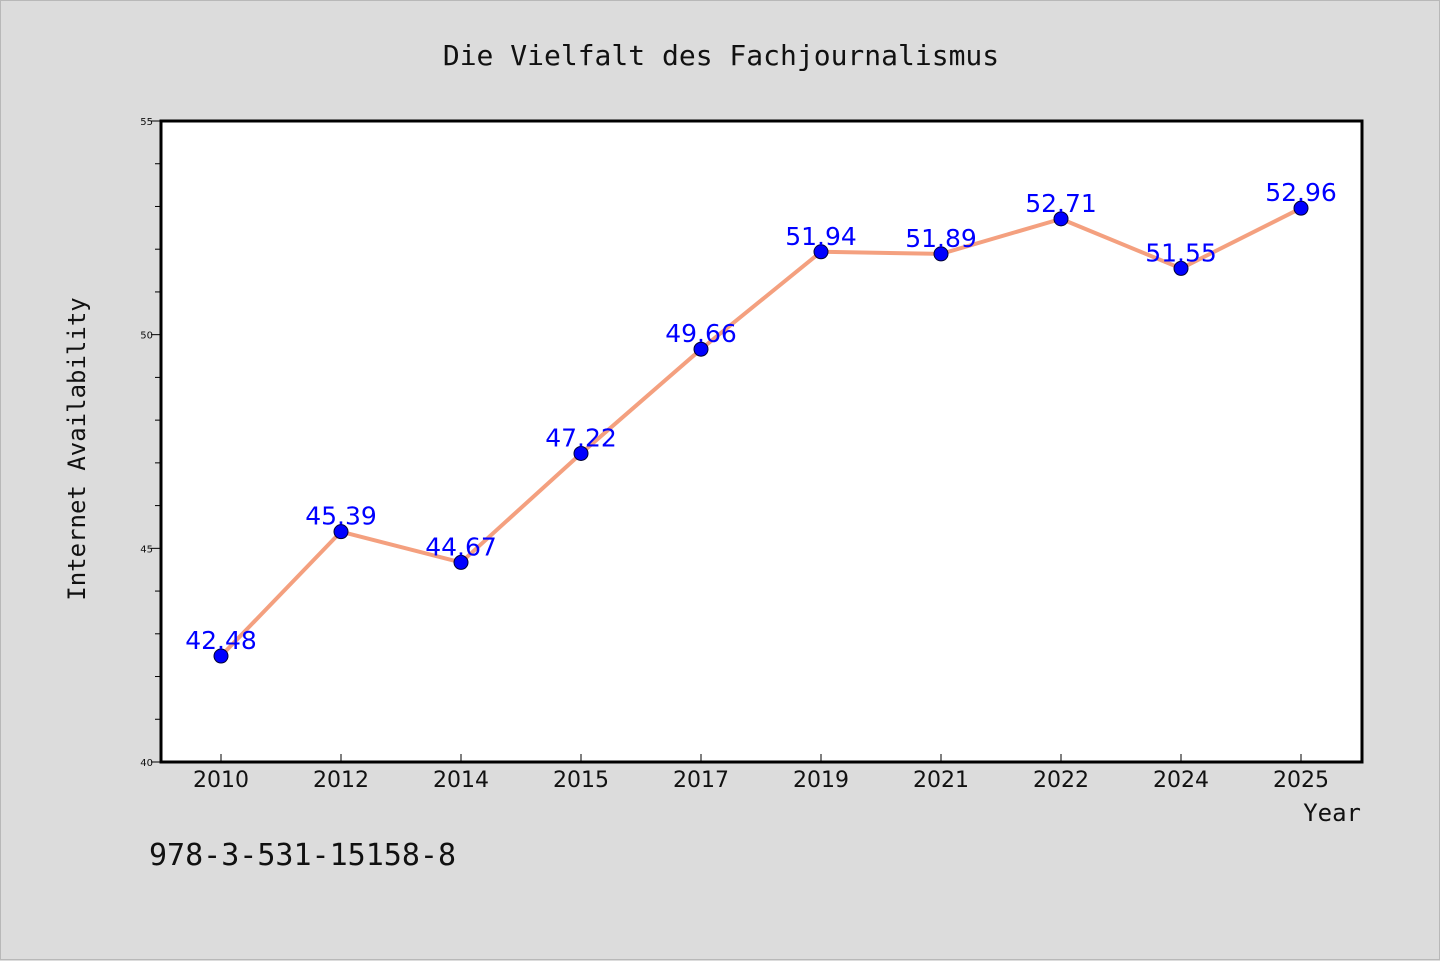  I want to click on x-tick-label: 2024, so click(1181, 780).